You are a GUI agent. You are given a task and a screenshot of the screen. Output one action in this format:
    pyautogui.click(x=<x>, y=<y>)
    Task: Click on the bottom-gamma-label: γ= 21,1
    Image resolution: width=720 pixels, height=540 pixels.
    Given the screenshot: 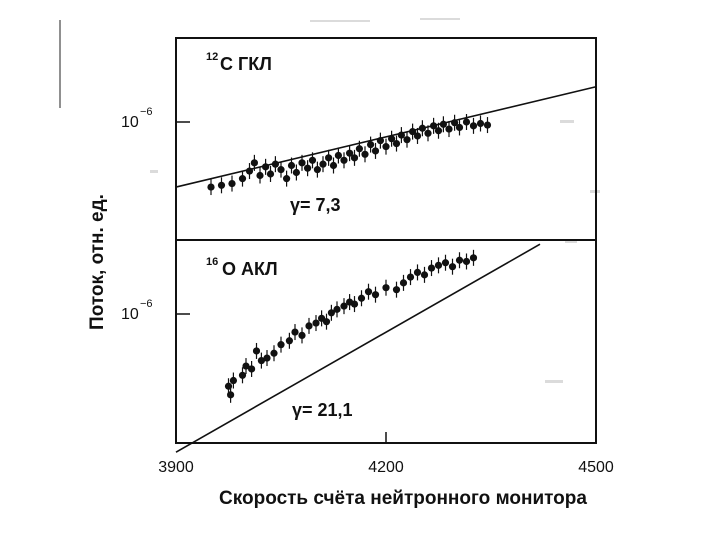 What is the action you would take?
    pyautogui.click(x=322, y=410)
    